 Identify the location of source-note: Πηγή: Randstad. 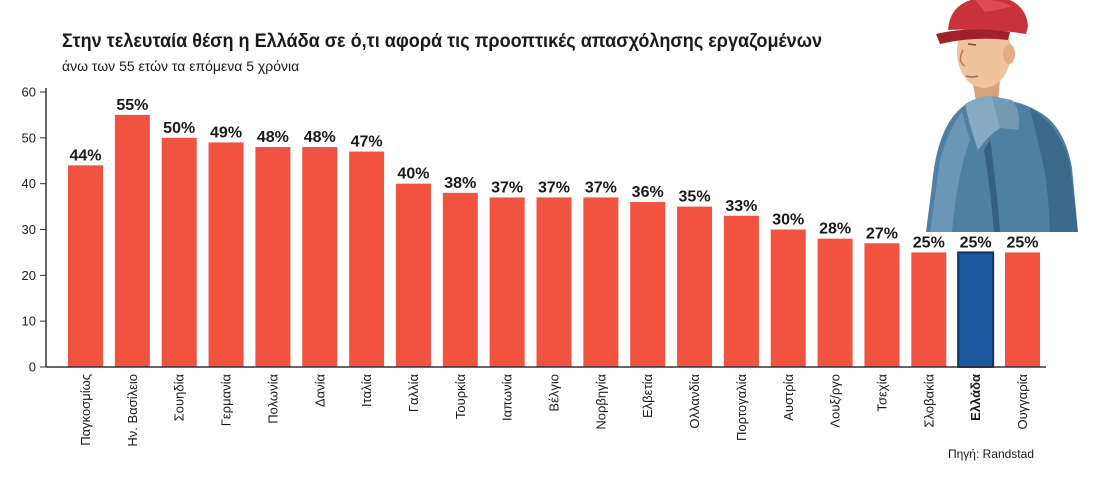
(991, 454).